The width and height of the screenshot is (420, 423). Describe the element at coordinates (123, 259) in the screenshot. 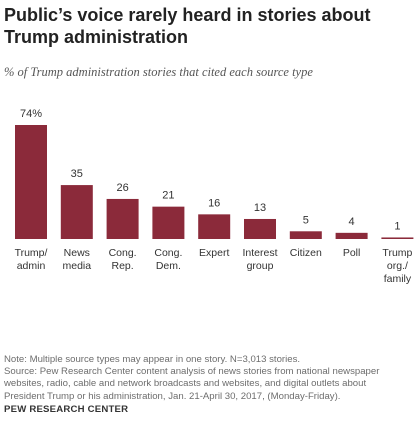

I see `category-label: Cong. Rep.` at that location.